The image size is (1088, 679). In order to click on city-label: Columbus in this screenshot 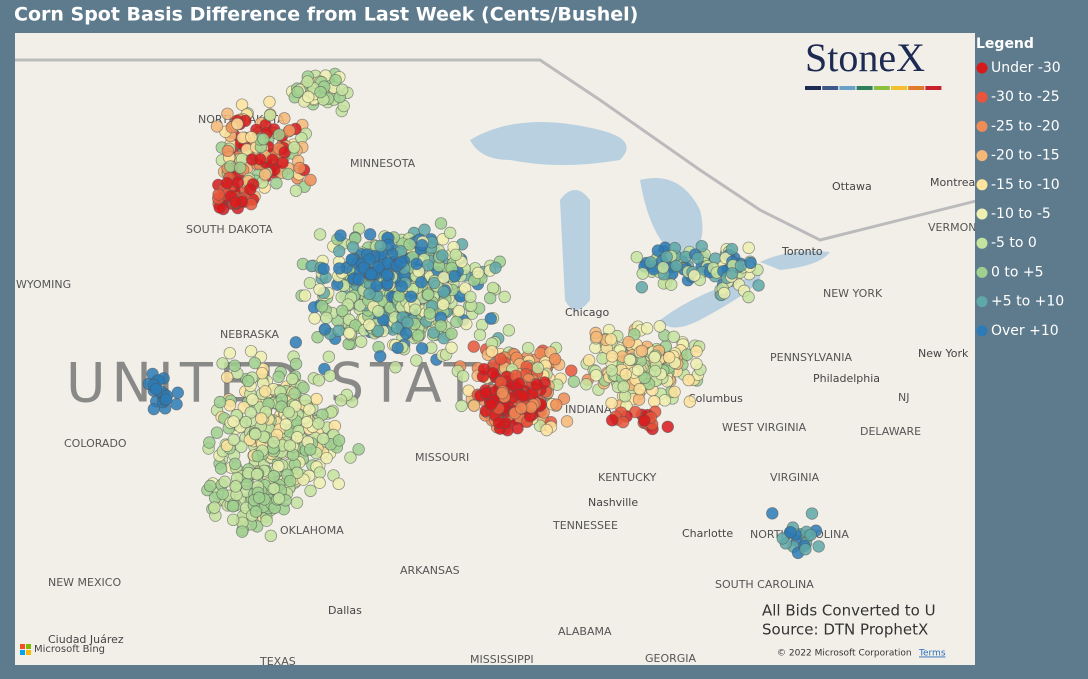, I will do `click(715, 398)`.